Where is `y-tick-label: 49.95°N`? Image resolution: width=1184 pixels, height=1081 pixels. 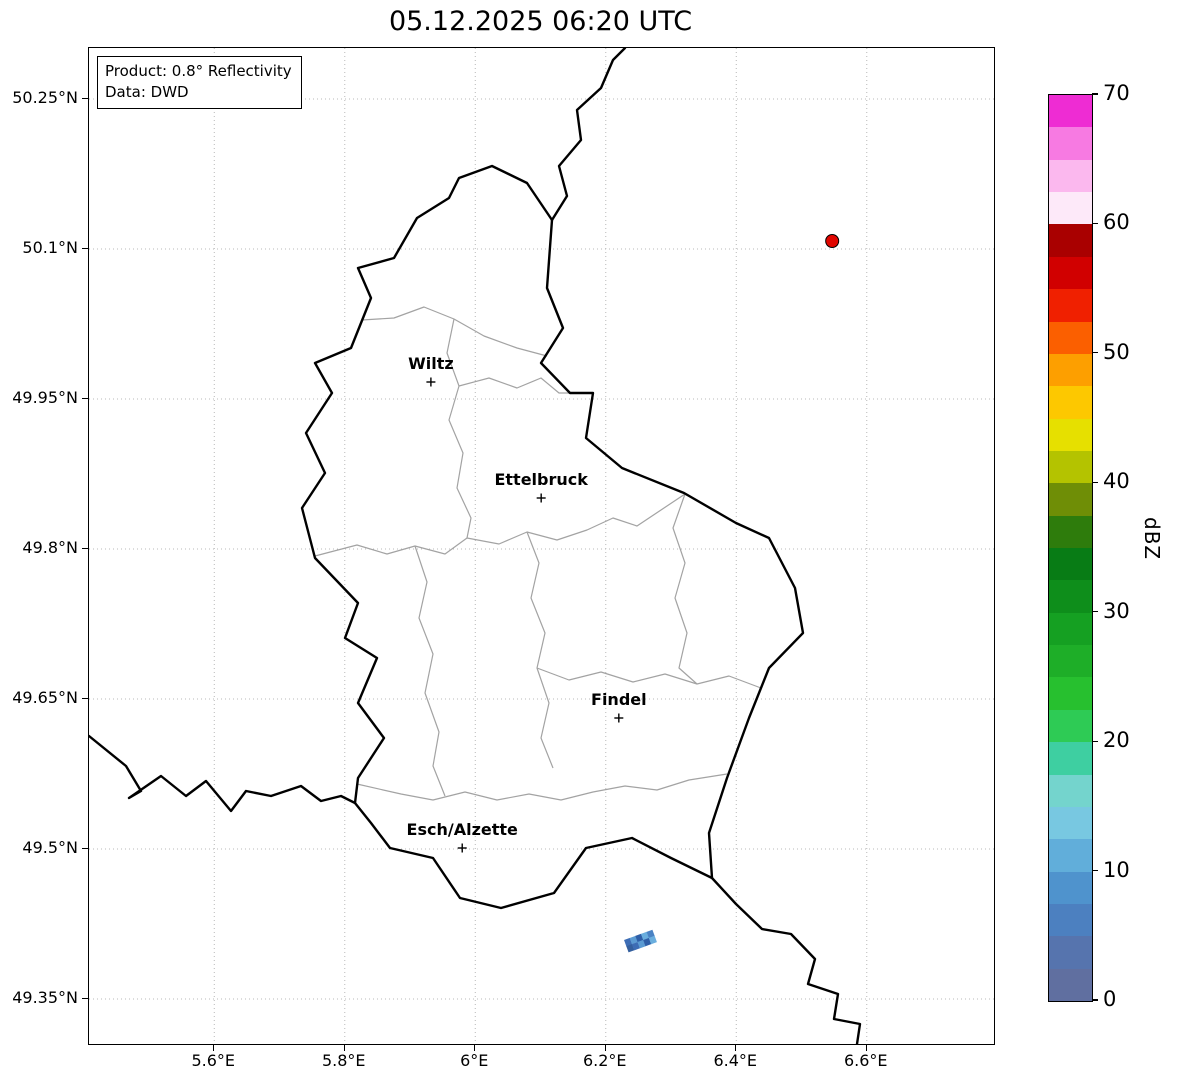
y-tick-label: 49.95°N is located at coordinates (45, 397).